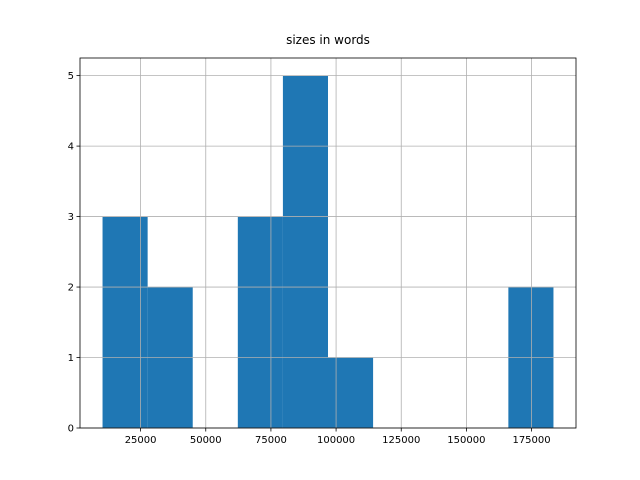  What do you see at coordinates (401, 440) in the screenshot?
I see `x-tick-label: 125000` at bounding box center [401, 440].